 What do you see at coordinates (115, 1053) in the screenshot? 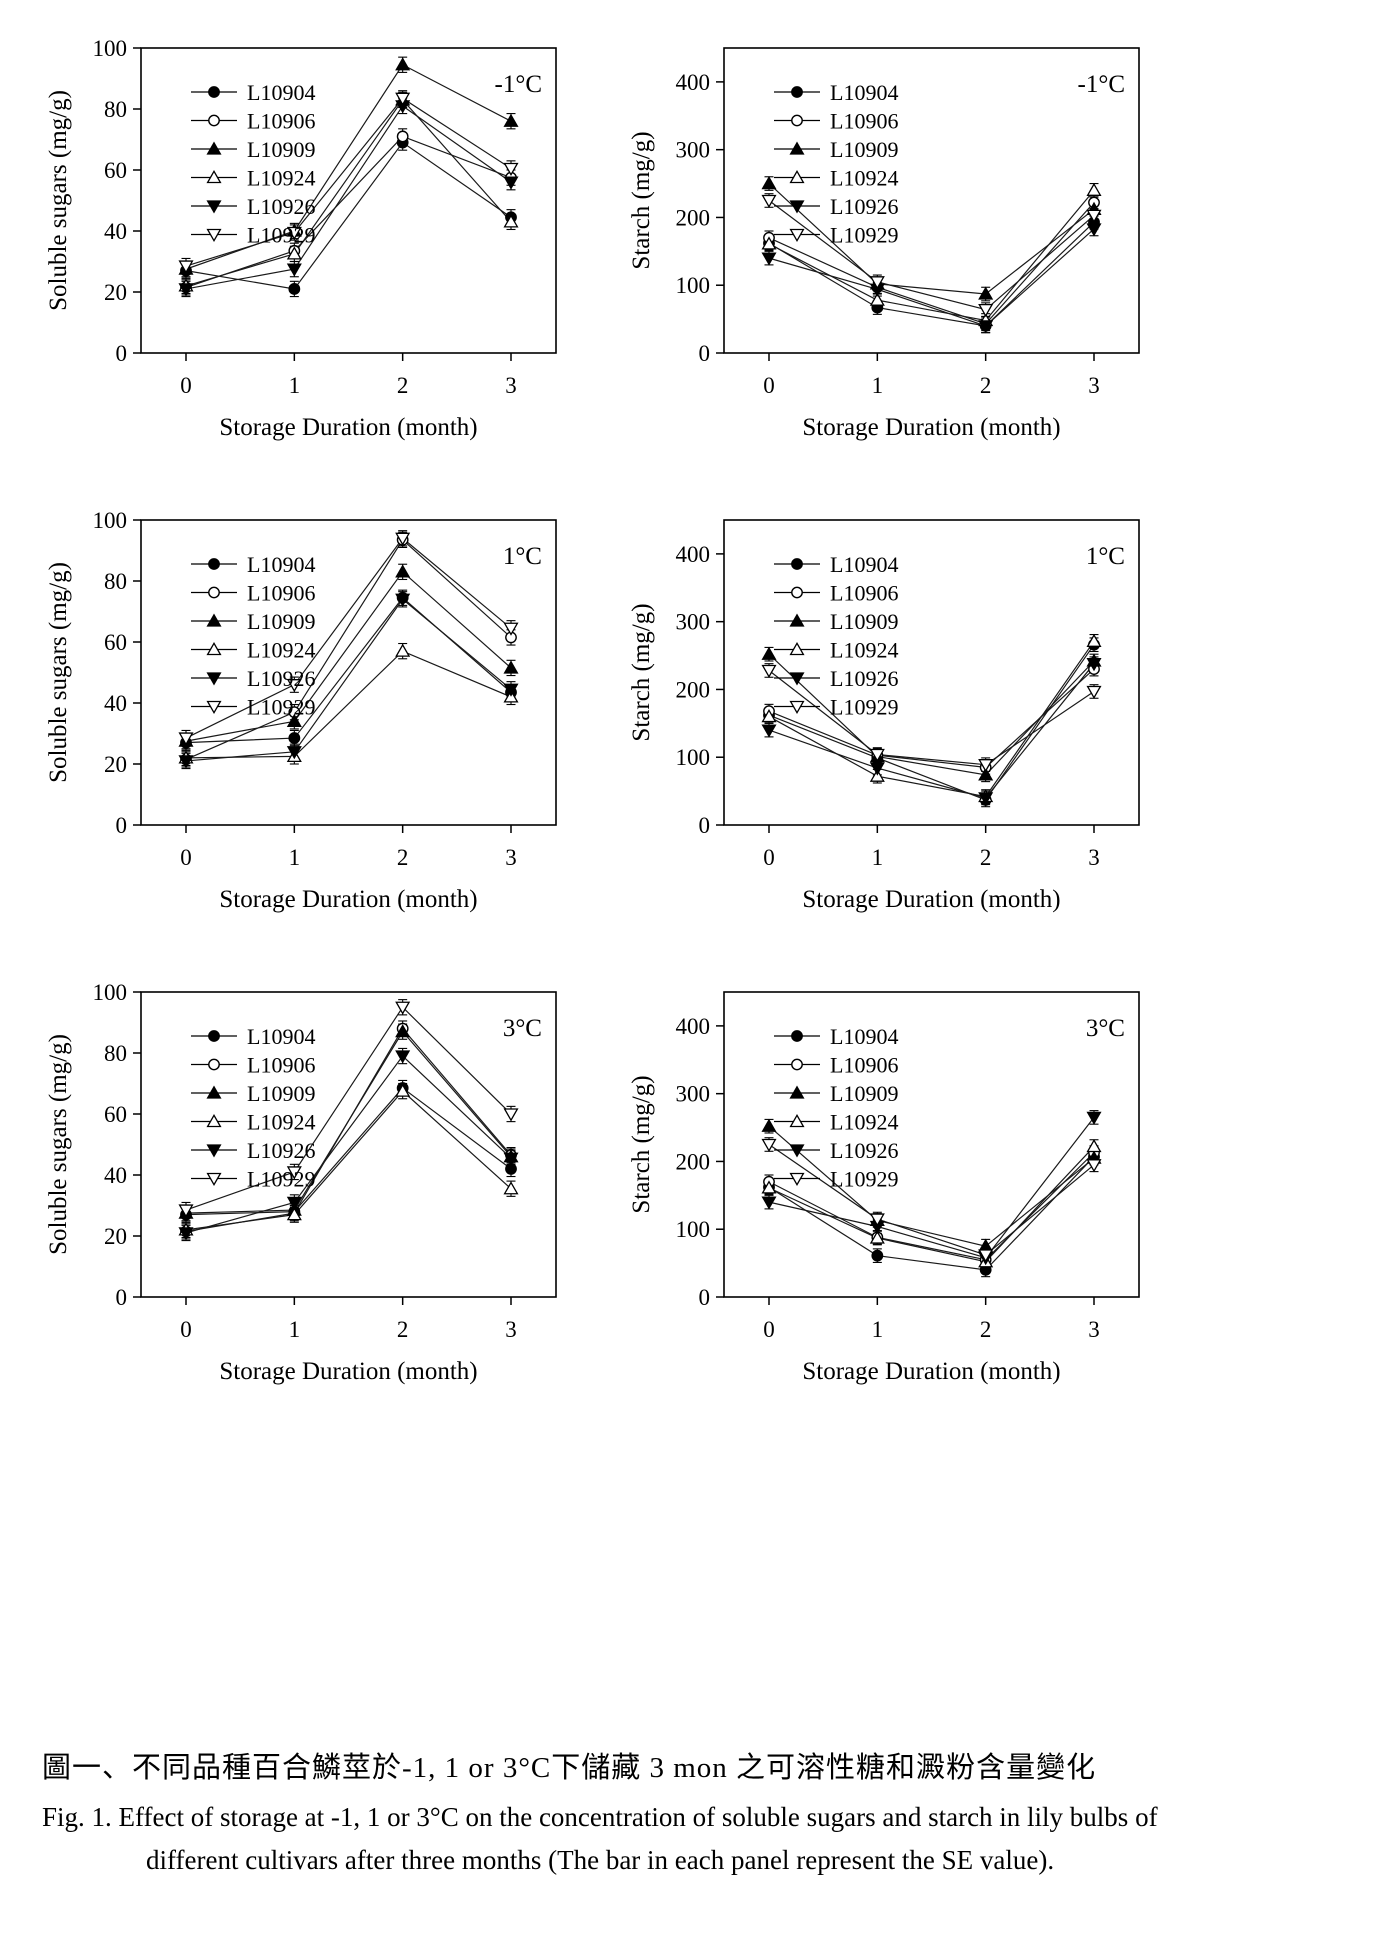
I see `y-tick-label: 80` at bounding box center [115, 1053].